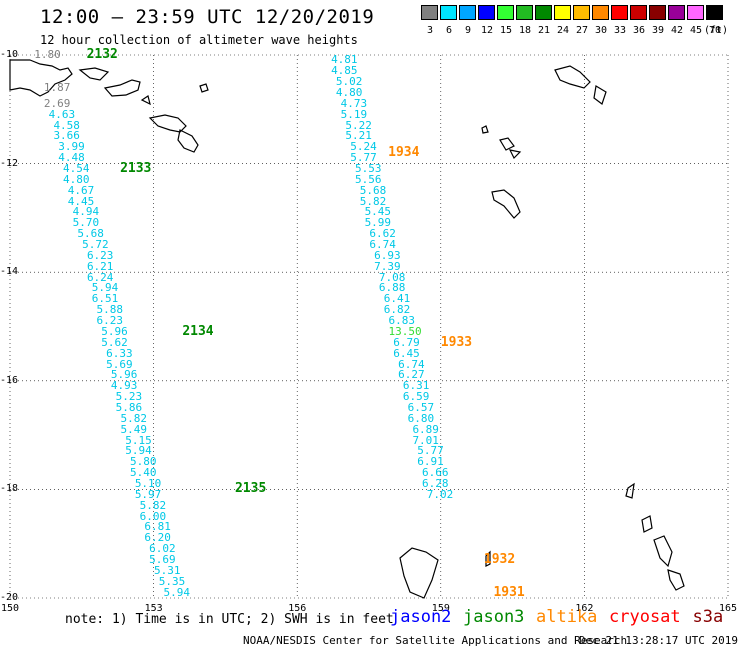 The height and width of the screenshot is (650, 740). I want to click on swh-value: 6.31, so click(416, 386).